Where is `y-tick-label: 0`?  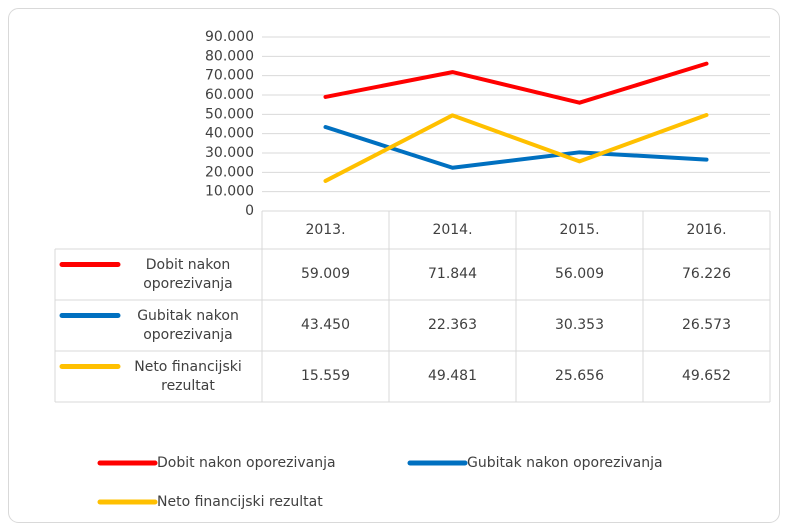 y-tick-label: 0 is located at coordinates (249, 211).